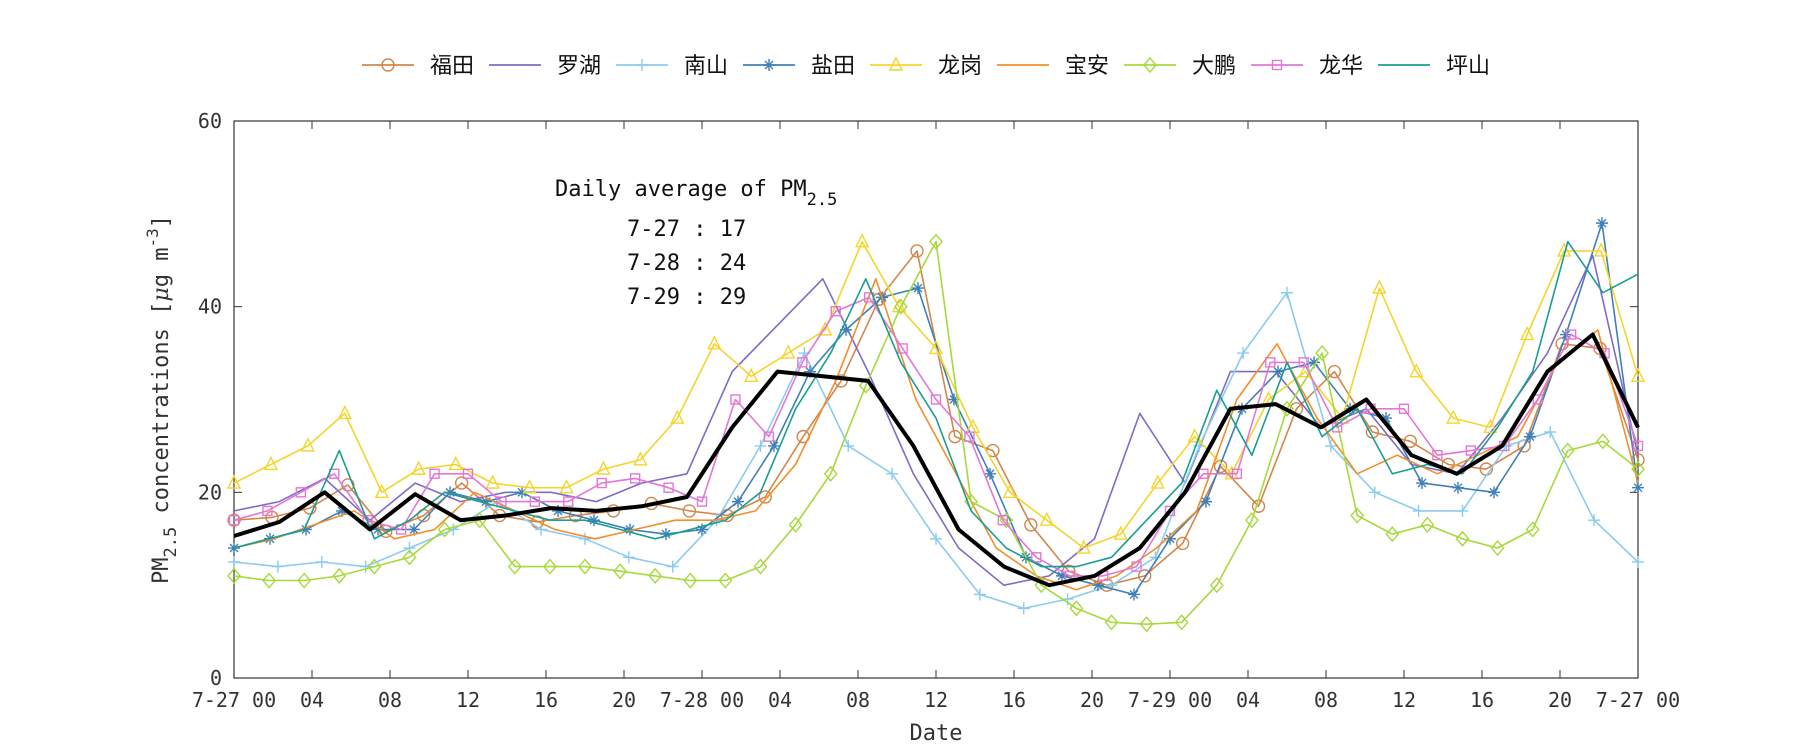  Describe the element at coordinates (672, 66) in the screenshot. I see `legend-item: 南山` at that location.